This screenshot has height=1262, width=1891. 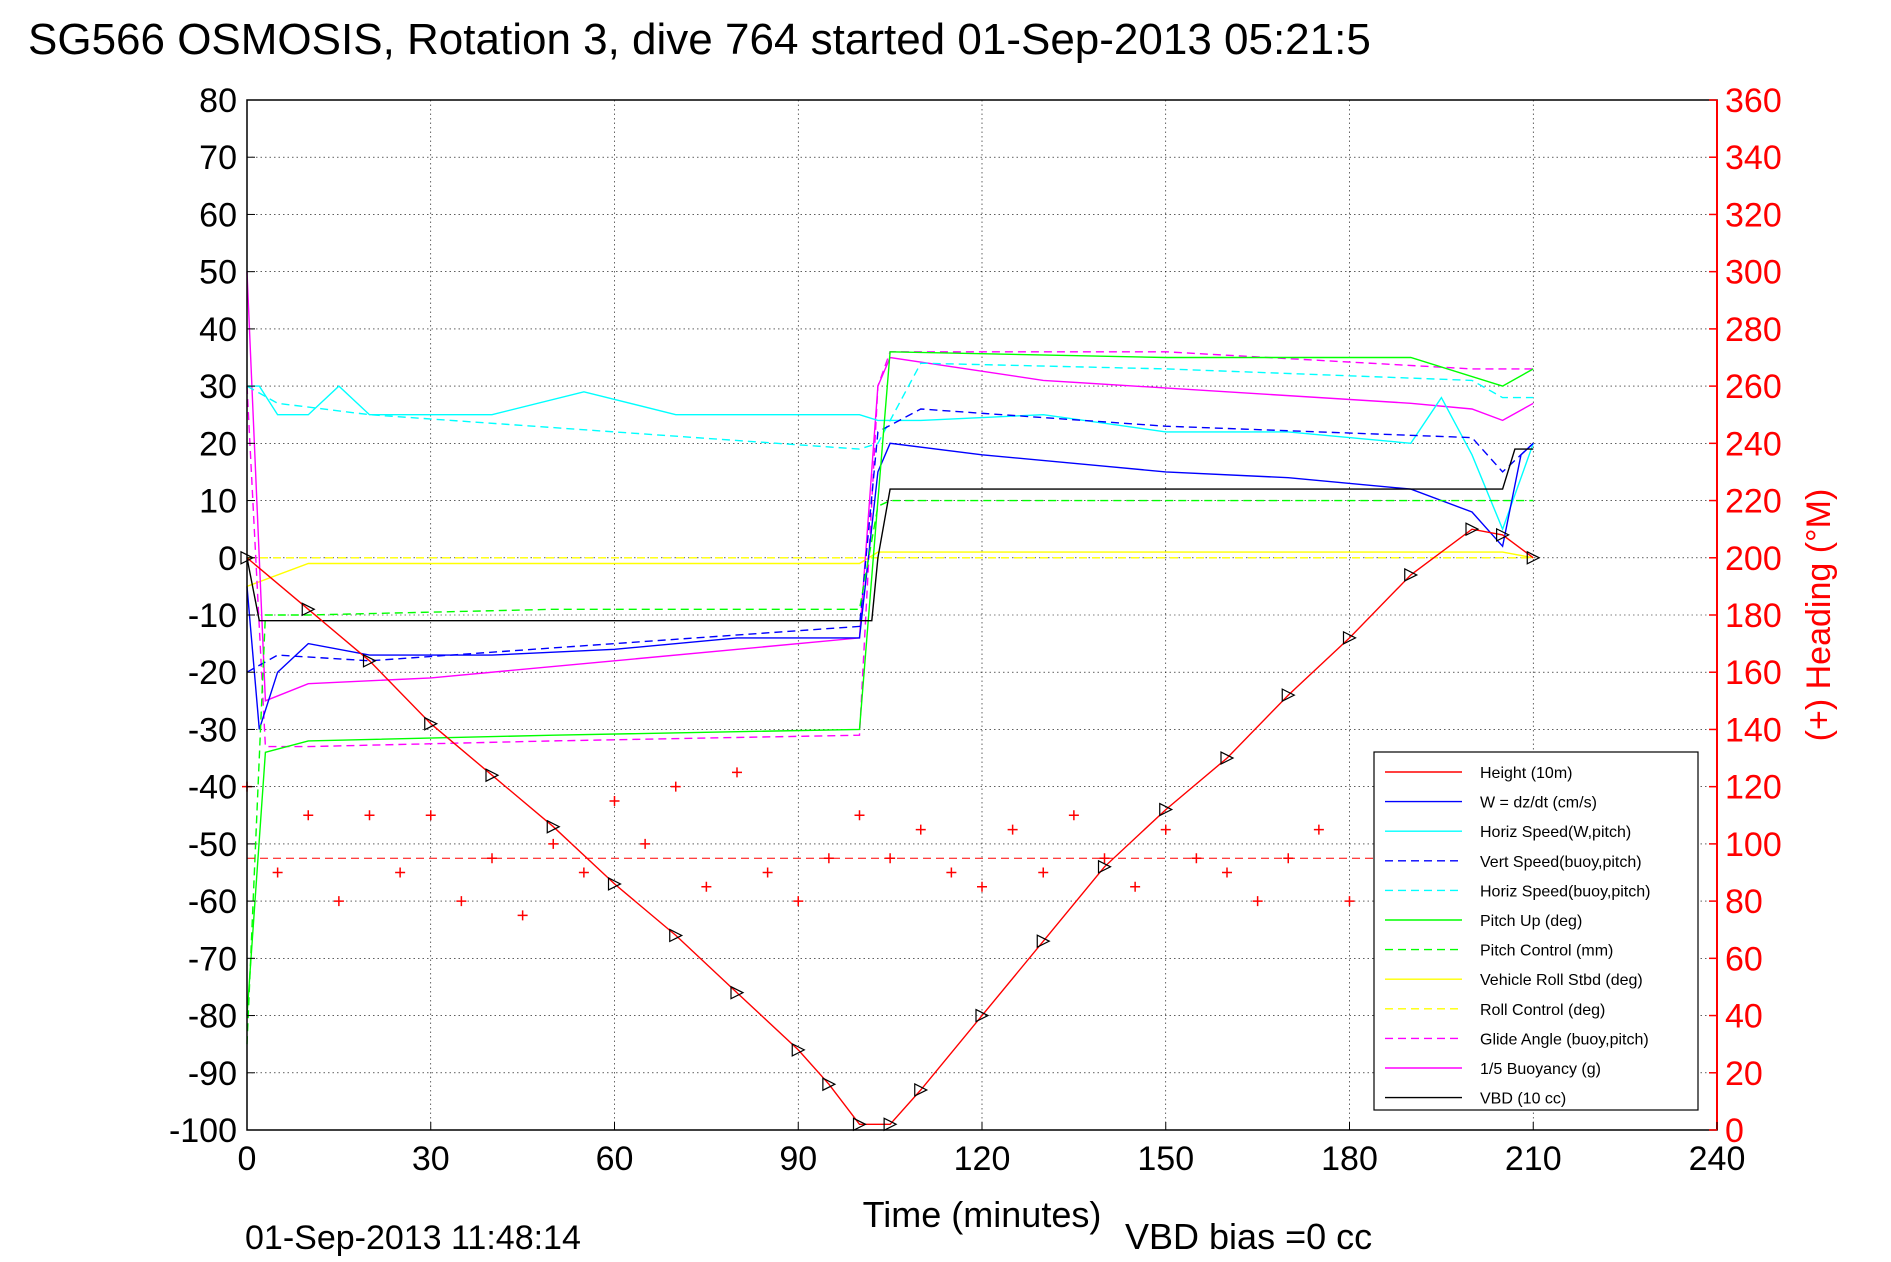 I want to click on y2-tick-label: 200, so click(x=1753, y=559).